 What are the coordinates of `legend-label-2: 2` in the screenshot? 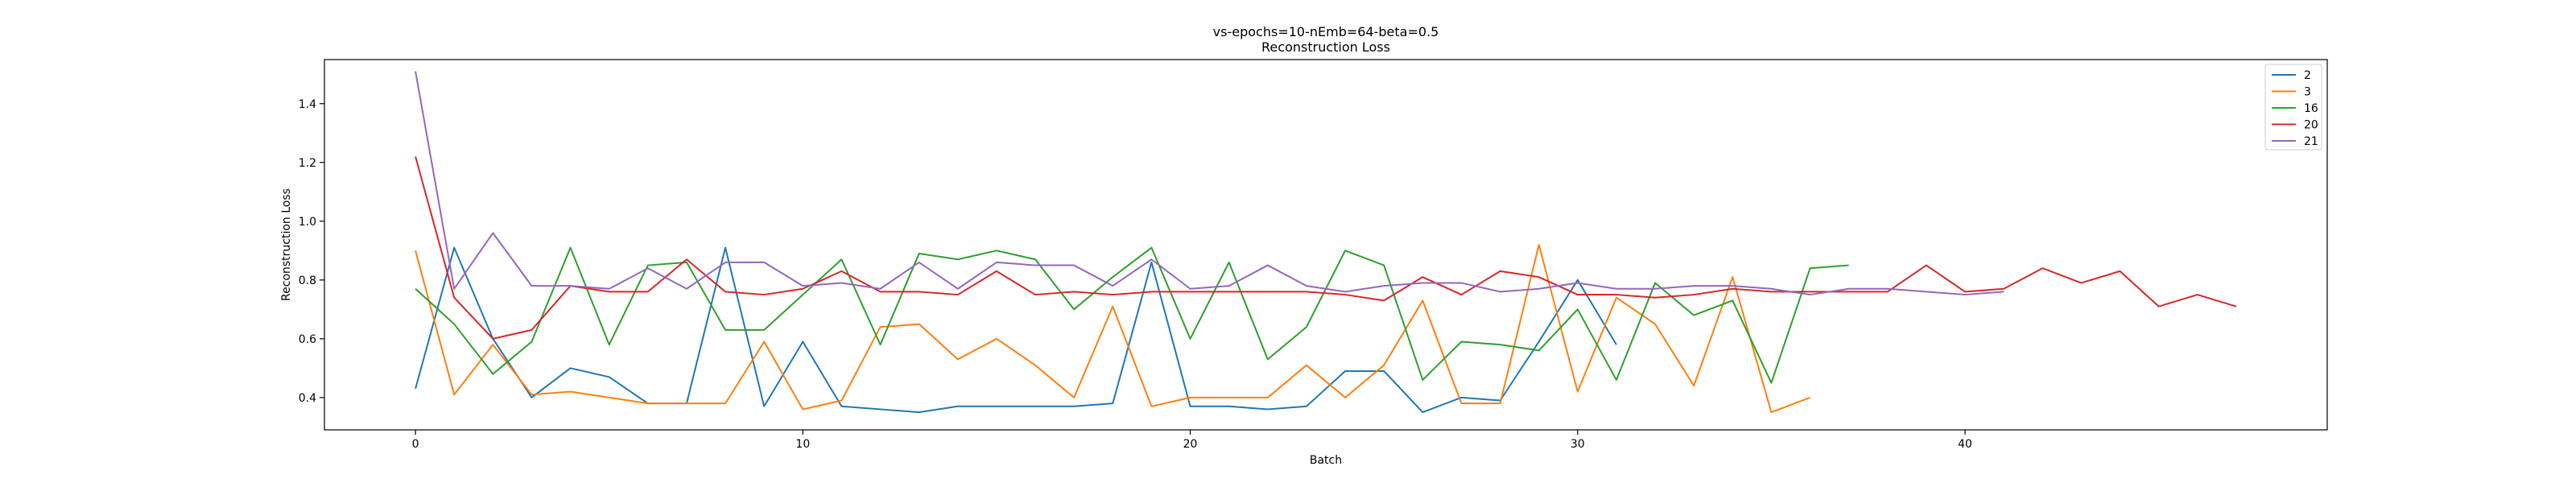 It's located at (2307, 75).